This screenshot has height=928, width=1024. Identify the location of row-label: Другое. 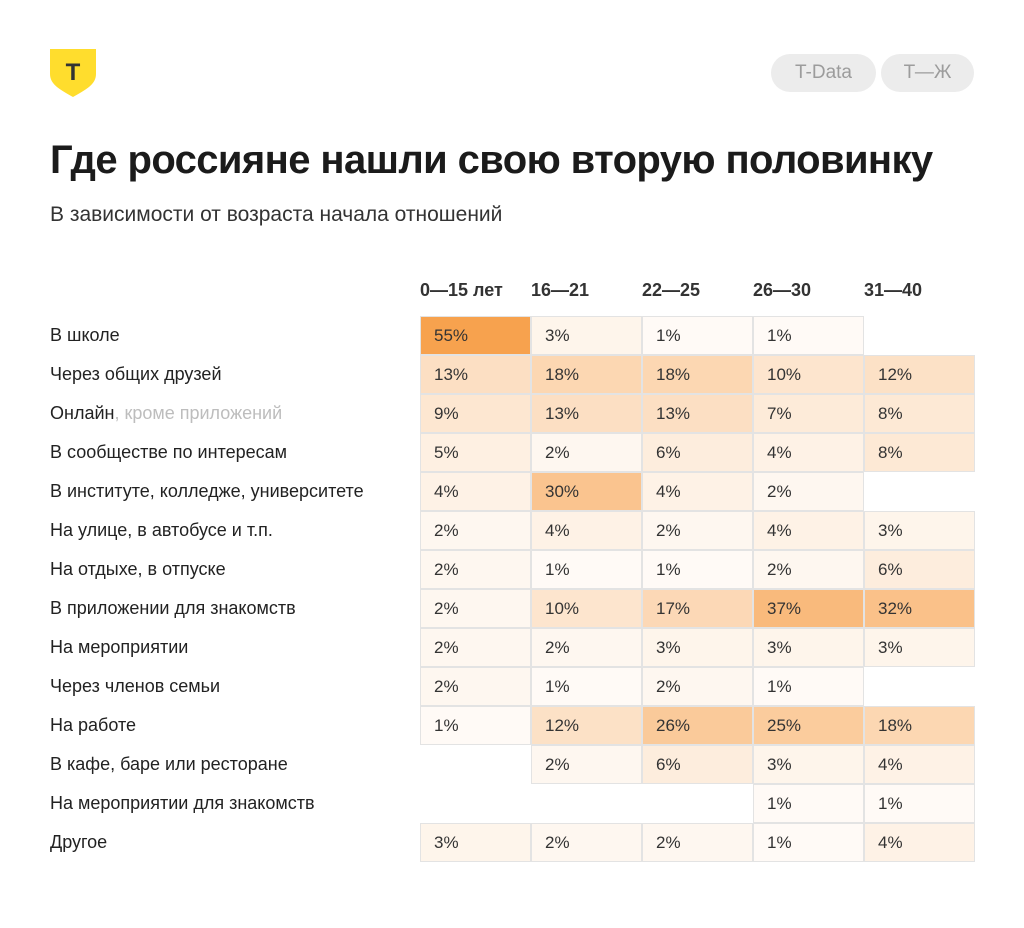
(78, 842).